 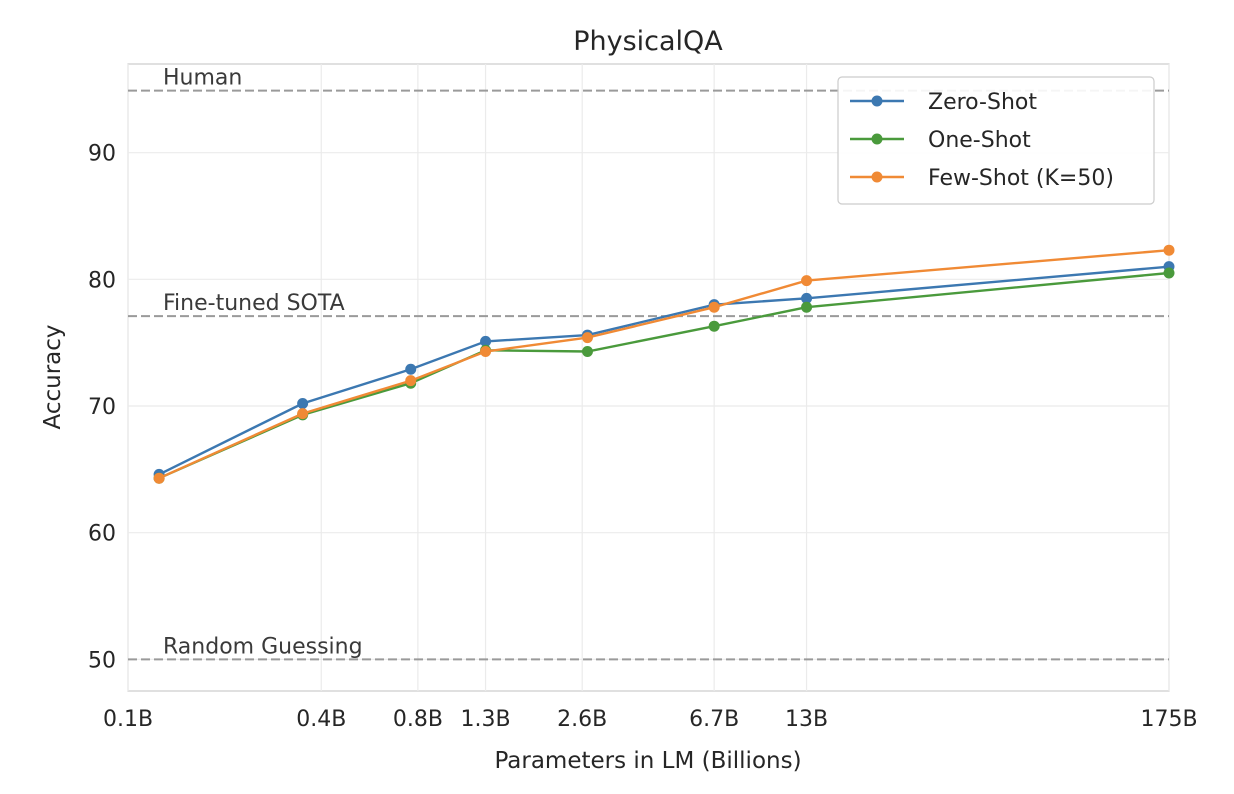 I want to click on x-tick-label: 0.1B, so click(x=128, y=719).